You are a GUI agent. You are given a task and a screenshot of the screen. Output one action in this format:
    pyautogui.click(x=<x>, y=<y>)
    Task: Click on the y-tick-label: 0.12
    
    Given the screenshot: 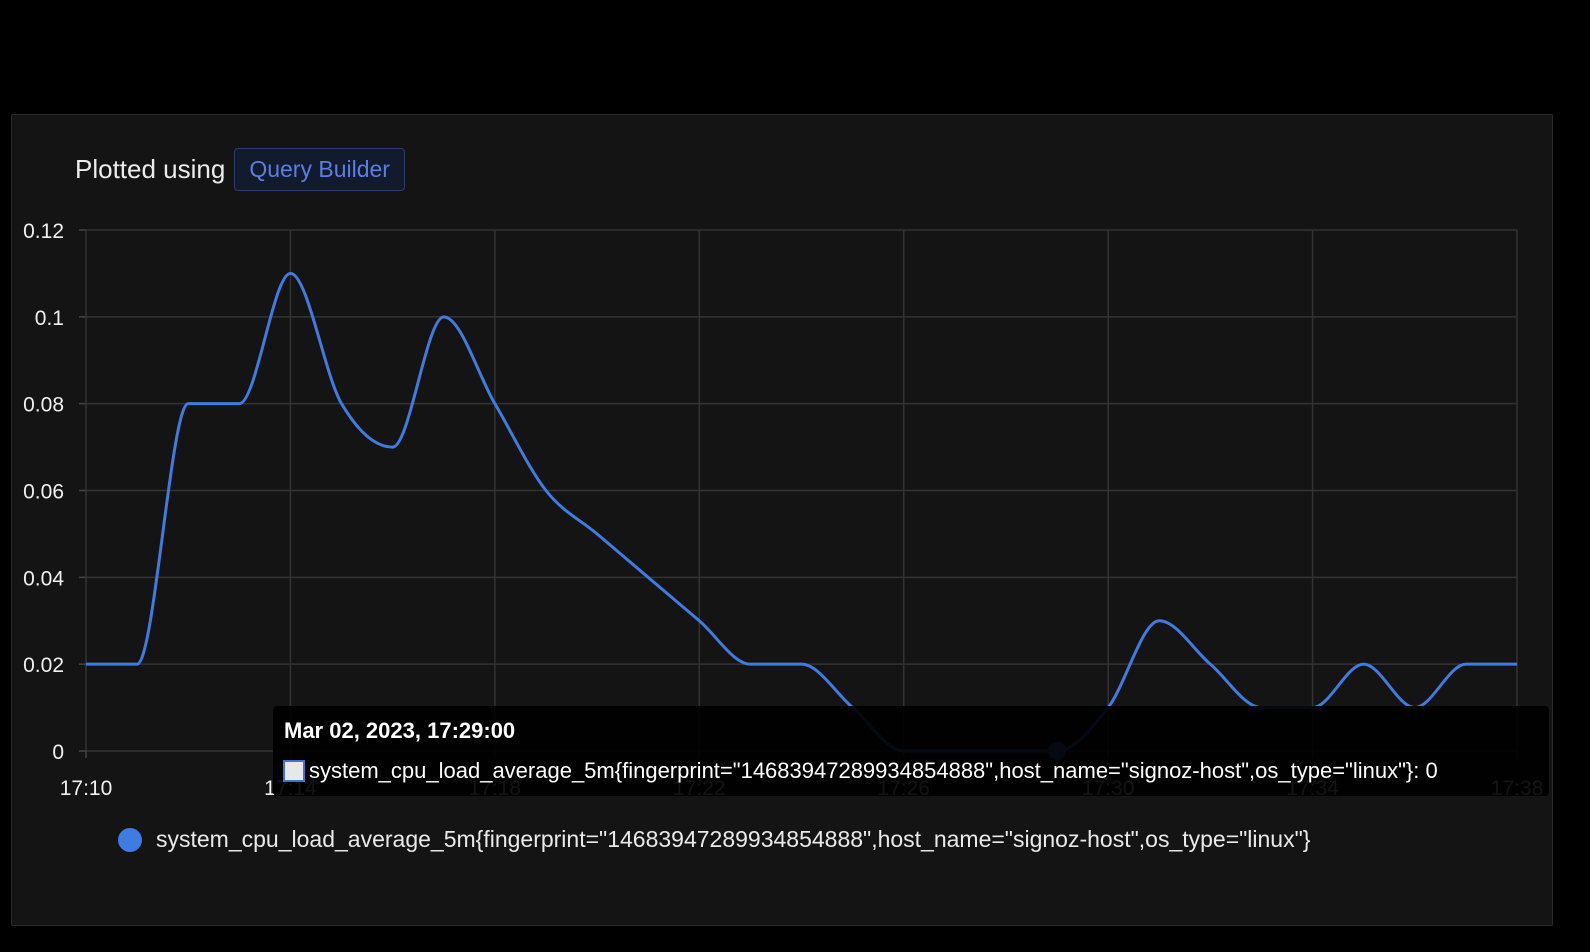 What is the action you would take?
    pyautogui.click(x=43, y=231)
    